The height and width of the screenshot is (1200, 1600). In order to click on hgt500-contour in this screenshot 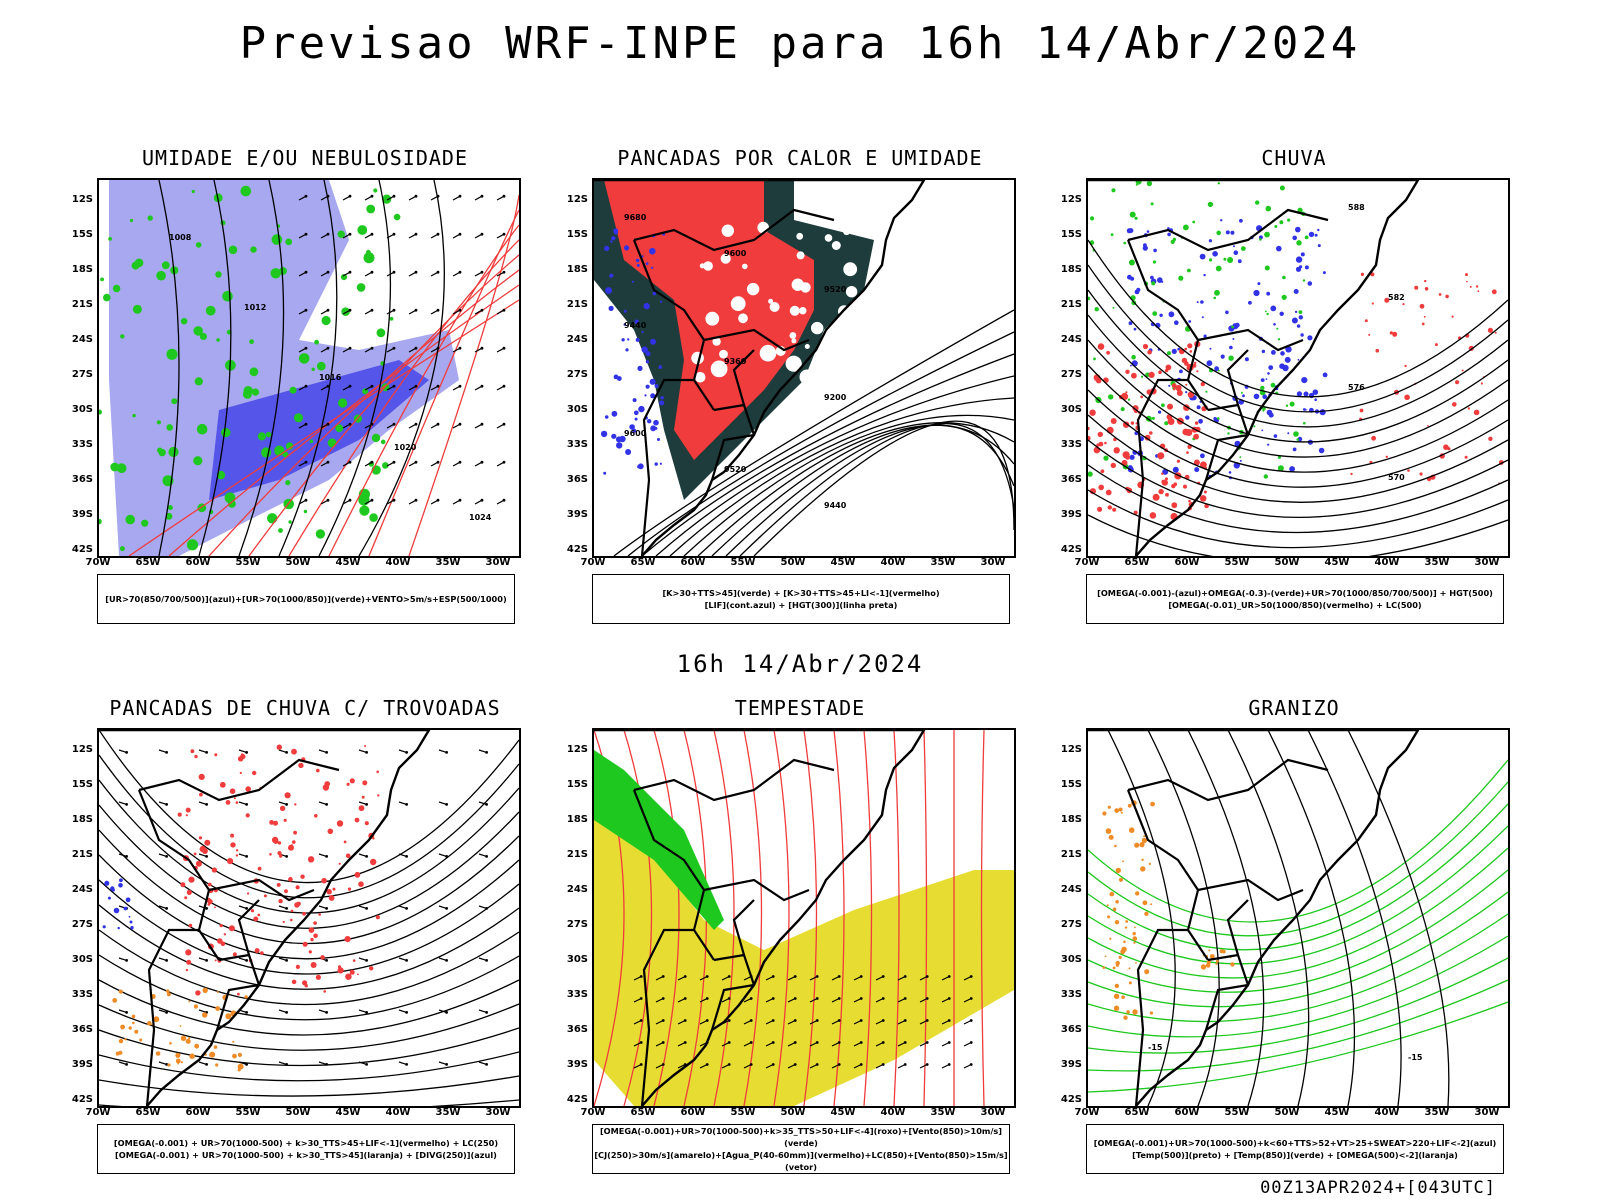, I will do `click(1298, 318)`.